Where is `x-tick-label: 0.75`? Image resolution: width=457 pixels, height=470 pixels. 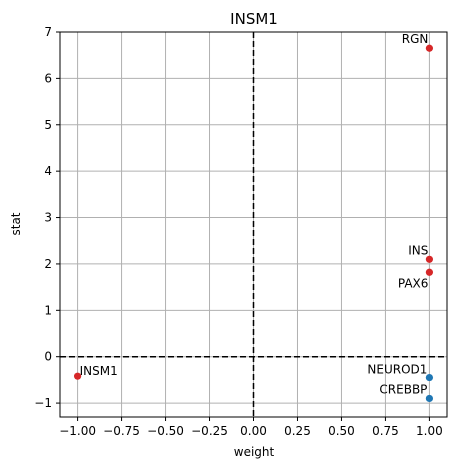
x-tick-label: 0.75 is located at coordinates (385, 431).